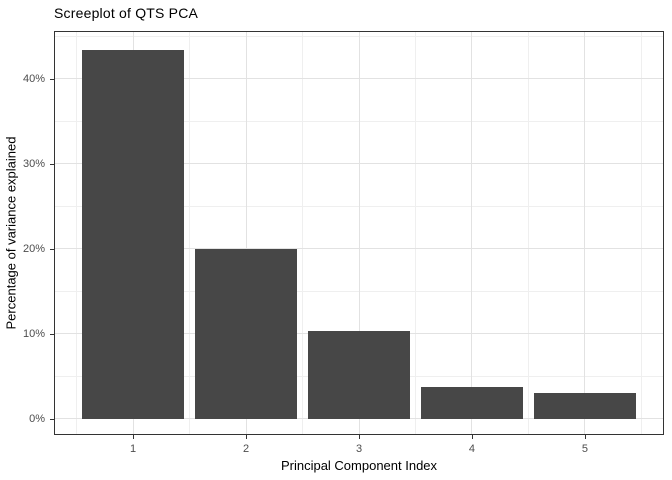  What do you see at coordinates (33, 333) in the screenshot?
I see `y-tick-label: 10%` at bounding box center [33, 333].